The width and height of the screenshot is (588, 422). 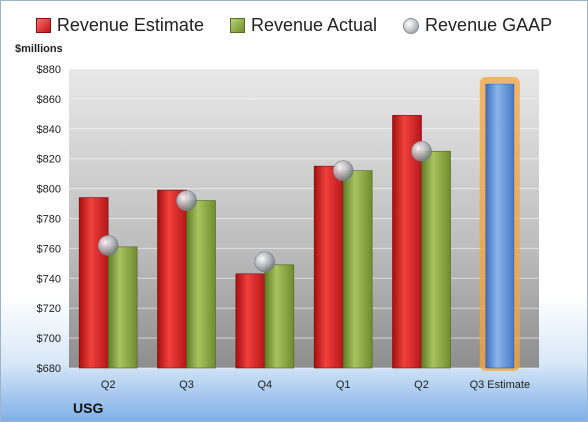 What do you see at coordinates (489, 25) in the screenshot?
I see `legend-label-gaap: Revenue GAAP` at bounding box center [489, 25].